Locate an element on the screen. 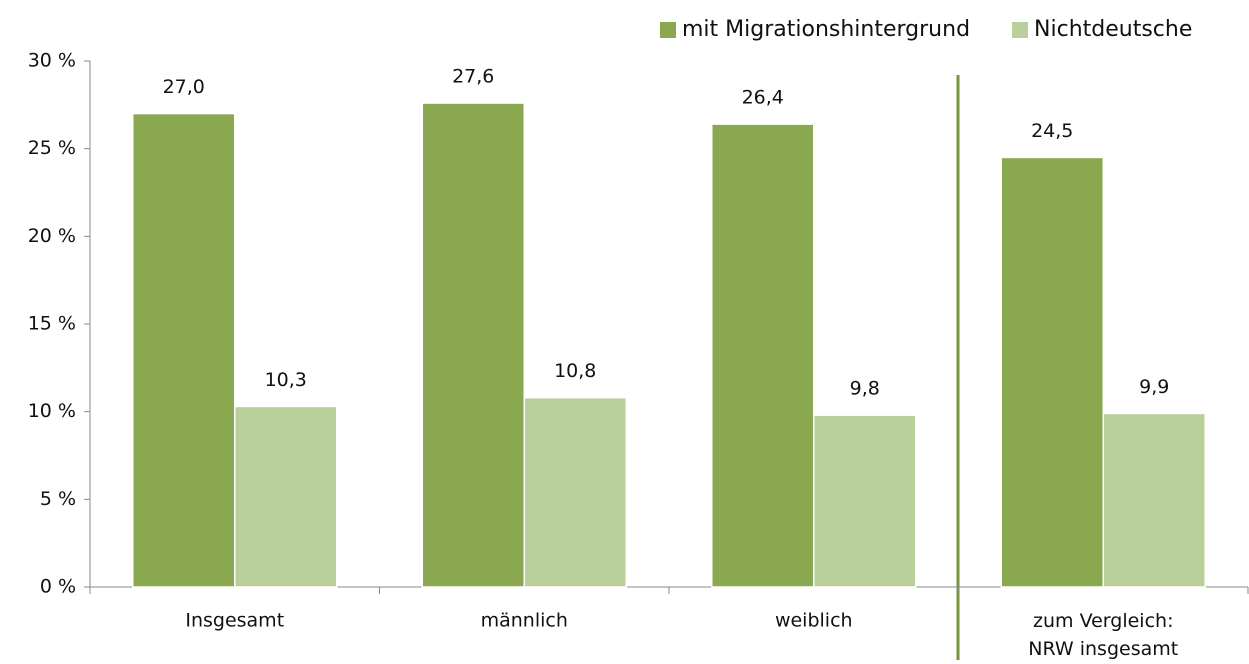 The height and width of the screenshot is (664, 1249). value-label: 9,8 is located at coordinates (865, 389).